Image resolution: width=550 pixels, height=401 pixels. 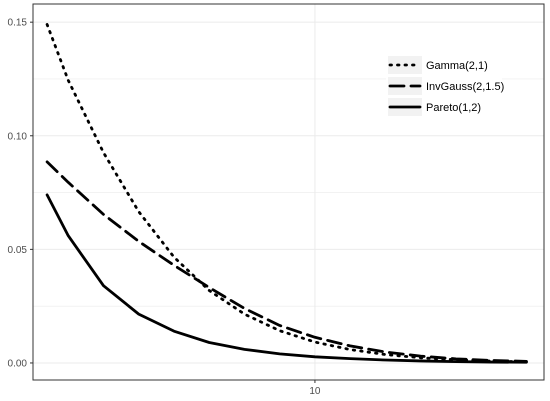 I want to click on legend-label: Gamma(2,1), so click(x=457, y=66).